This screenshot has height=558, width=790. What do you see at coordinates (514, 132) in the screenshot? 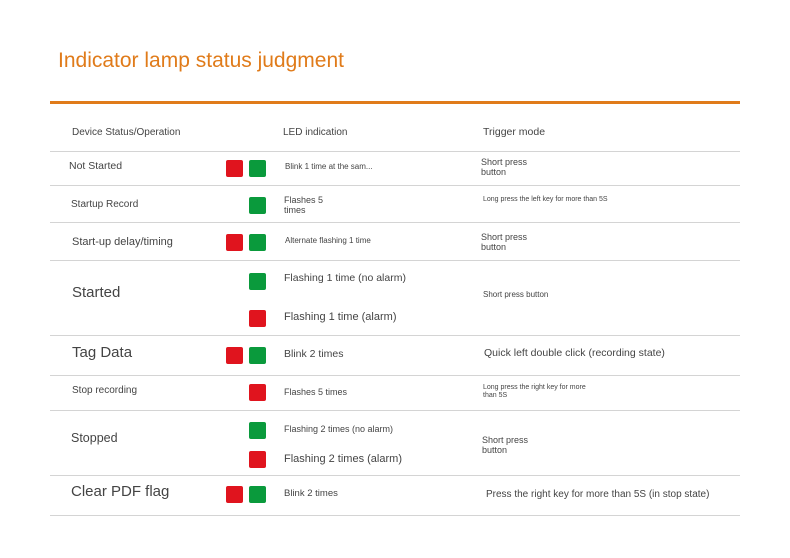
I see `column-header: Trigger mode` at bounding box center [514, 132].